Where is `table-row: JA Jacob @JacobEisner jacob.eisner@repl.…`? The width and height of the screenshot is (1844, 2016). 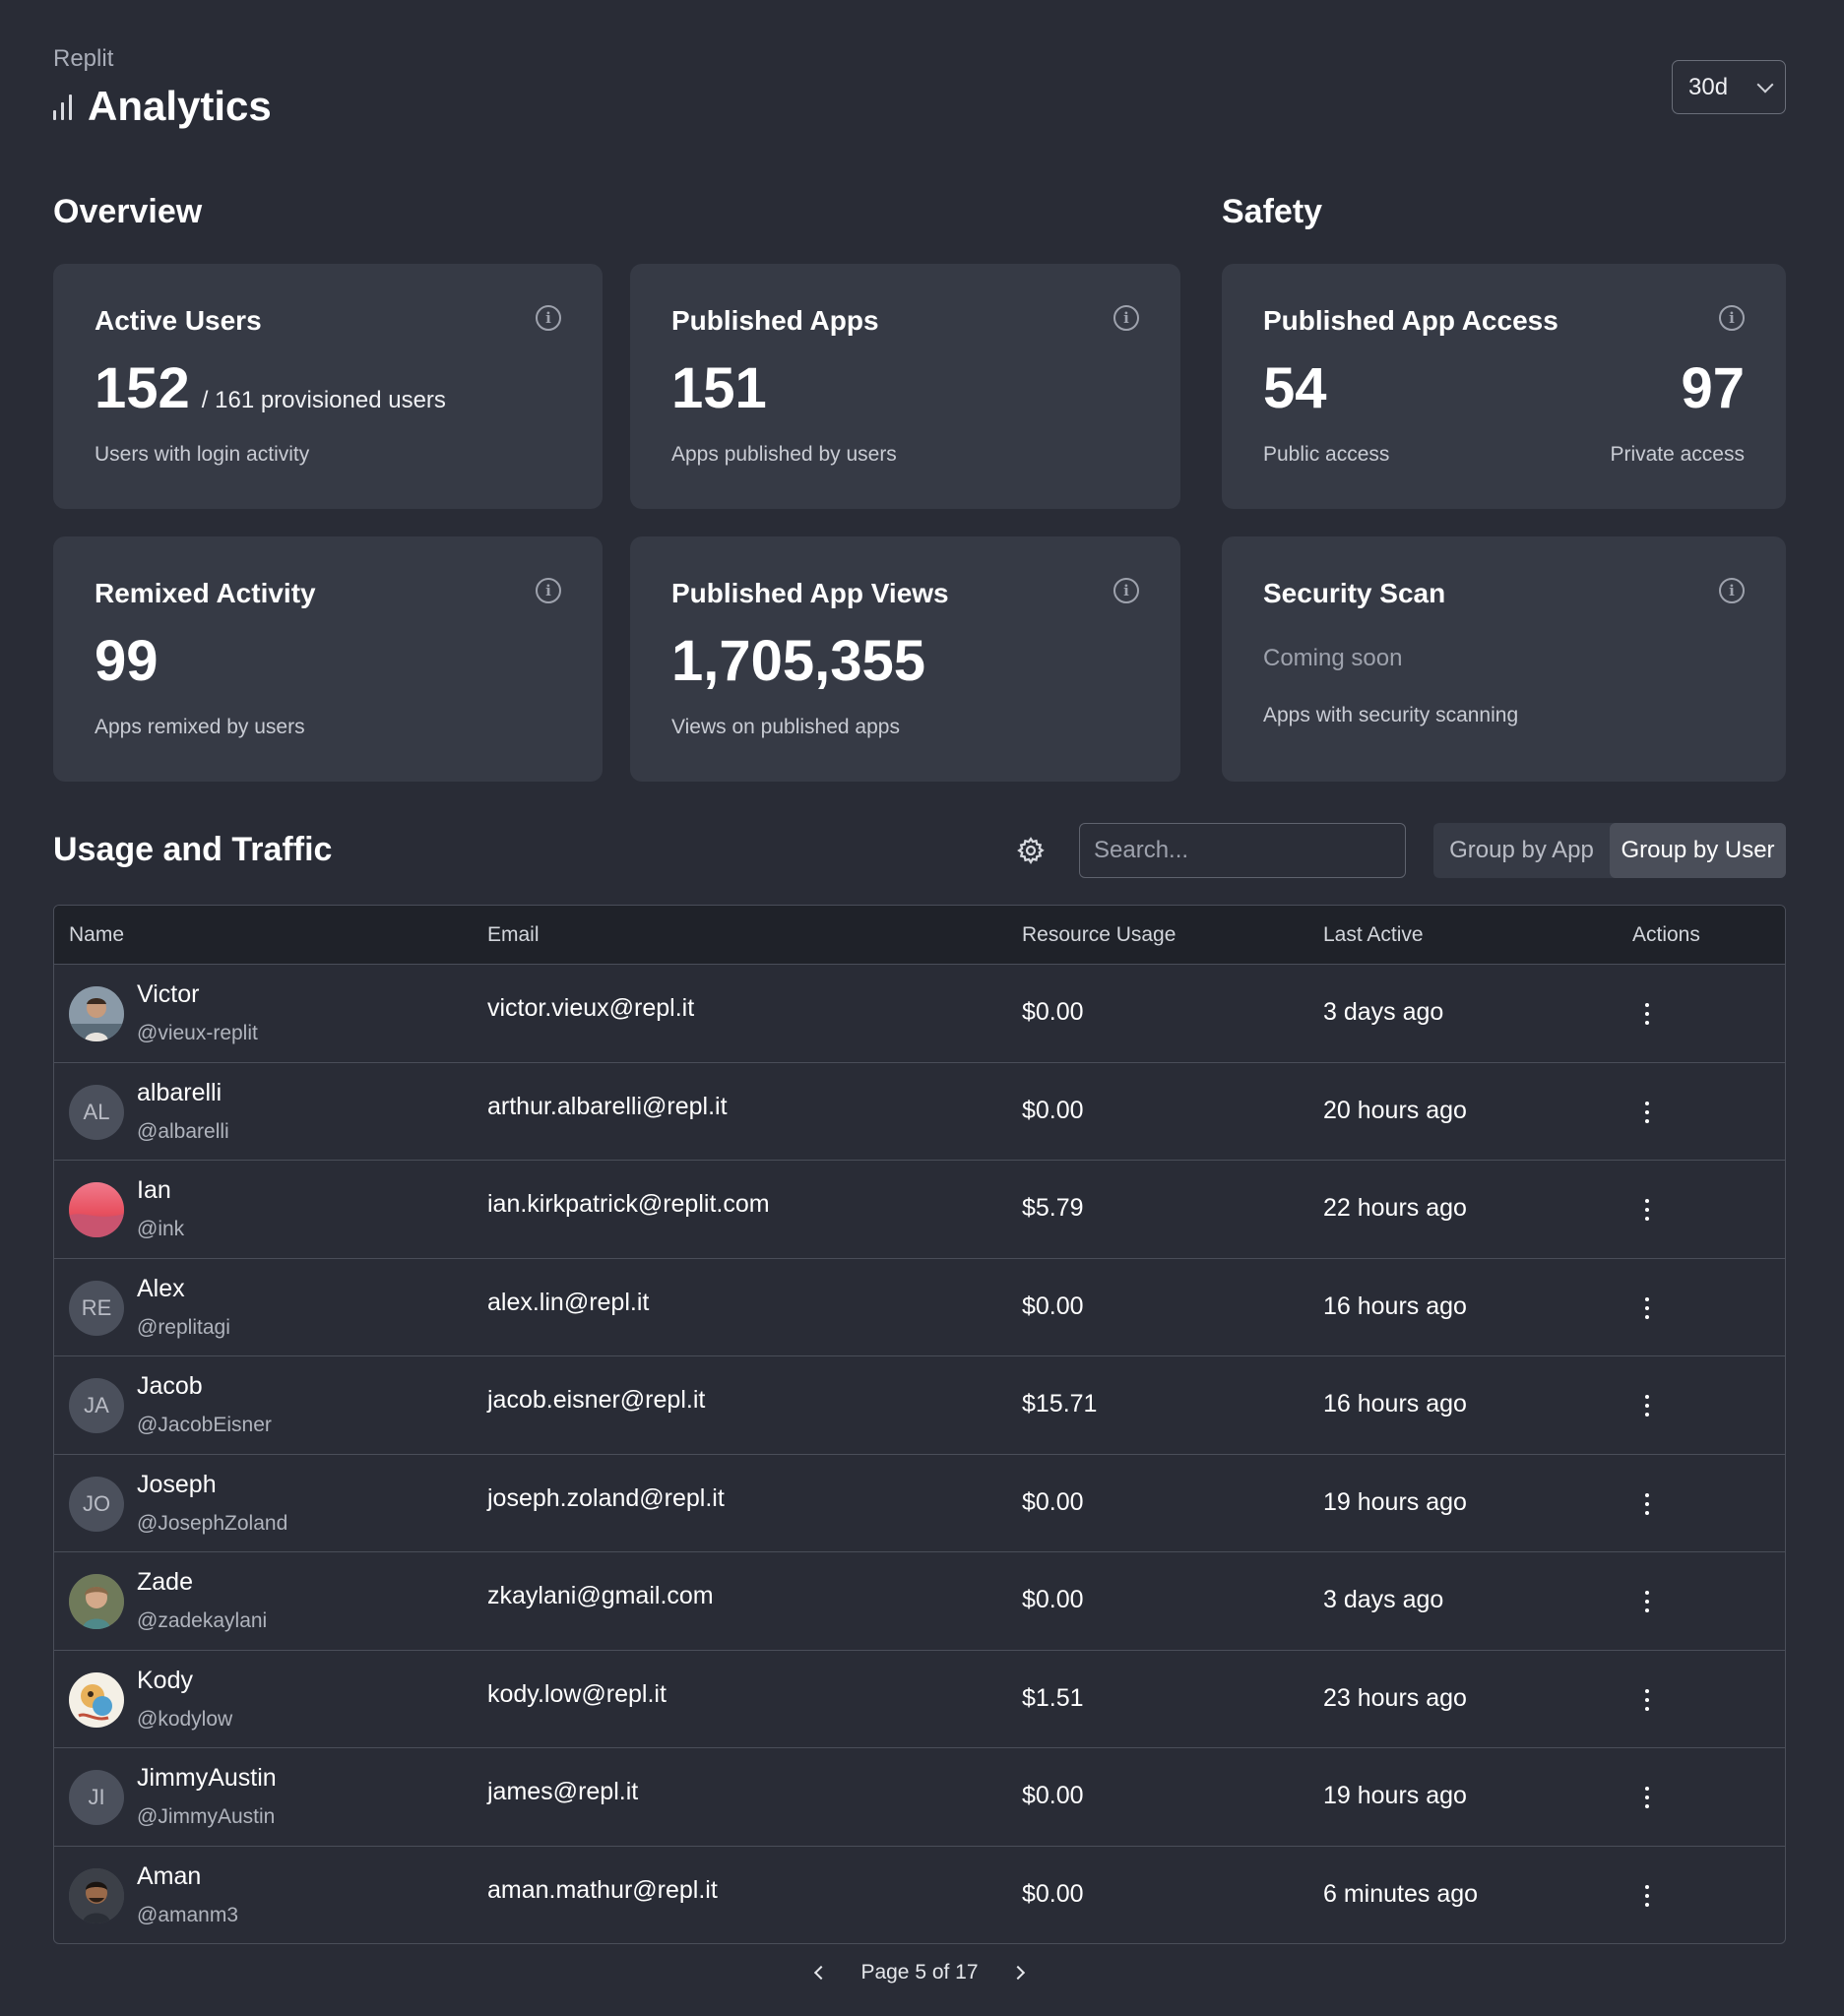 table-row: JA Jacob @JacobEisner jacob.eisner@repl.… is located at coordinates (919, 1405).